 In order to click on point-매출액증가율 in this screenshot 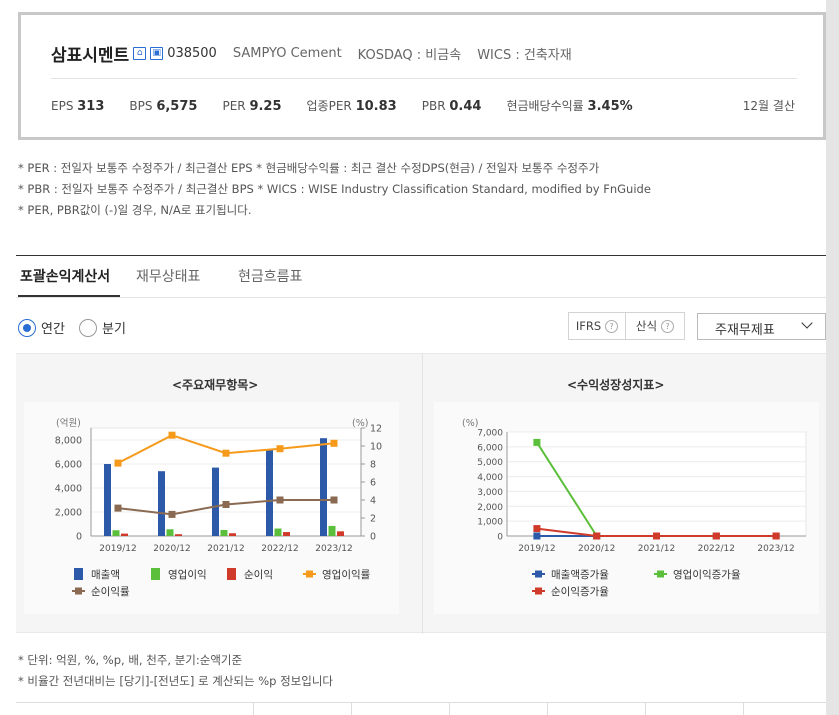, I will do `click(537, 536)`.